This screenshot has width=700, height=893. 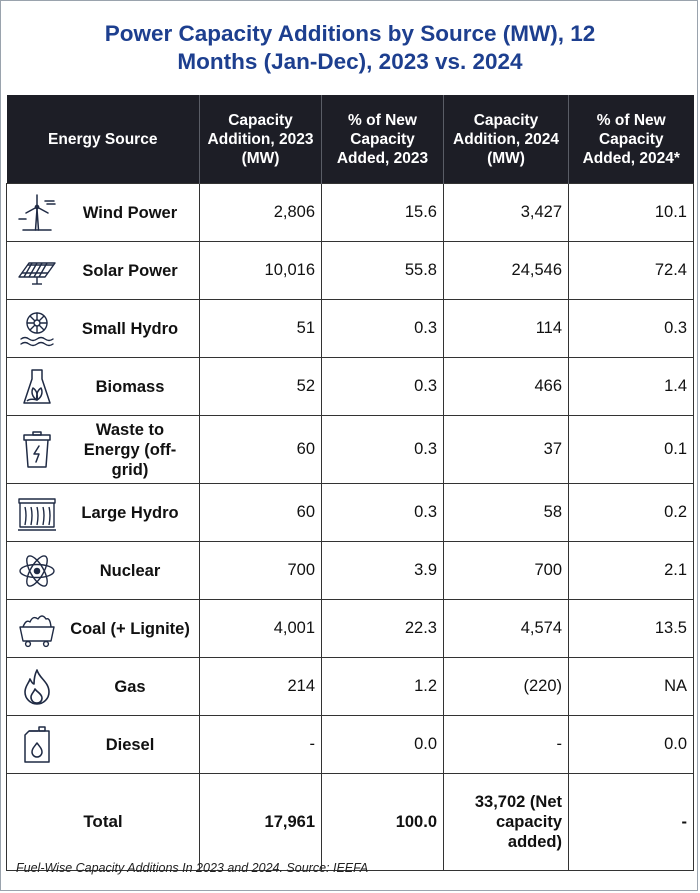 I want to click on percent-2024-cell: 0.3, so click(x=631, y=328).